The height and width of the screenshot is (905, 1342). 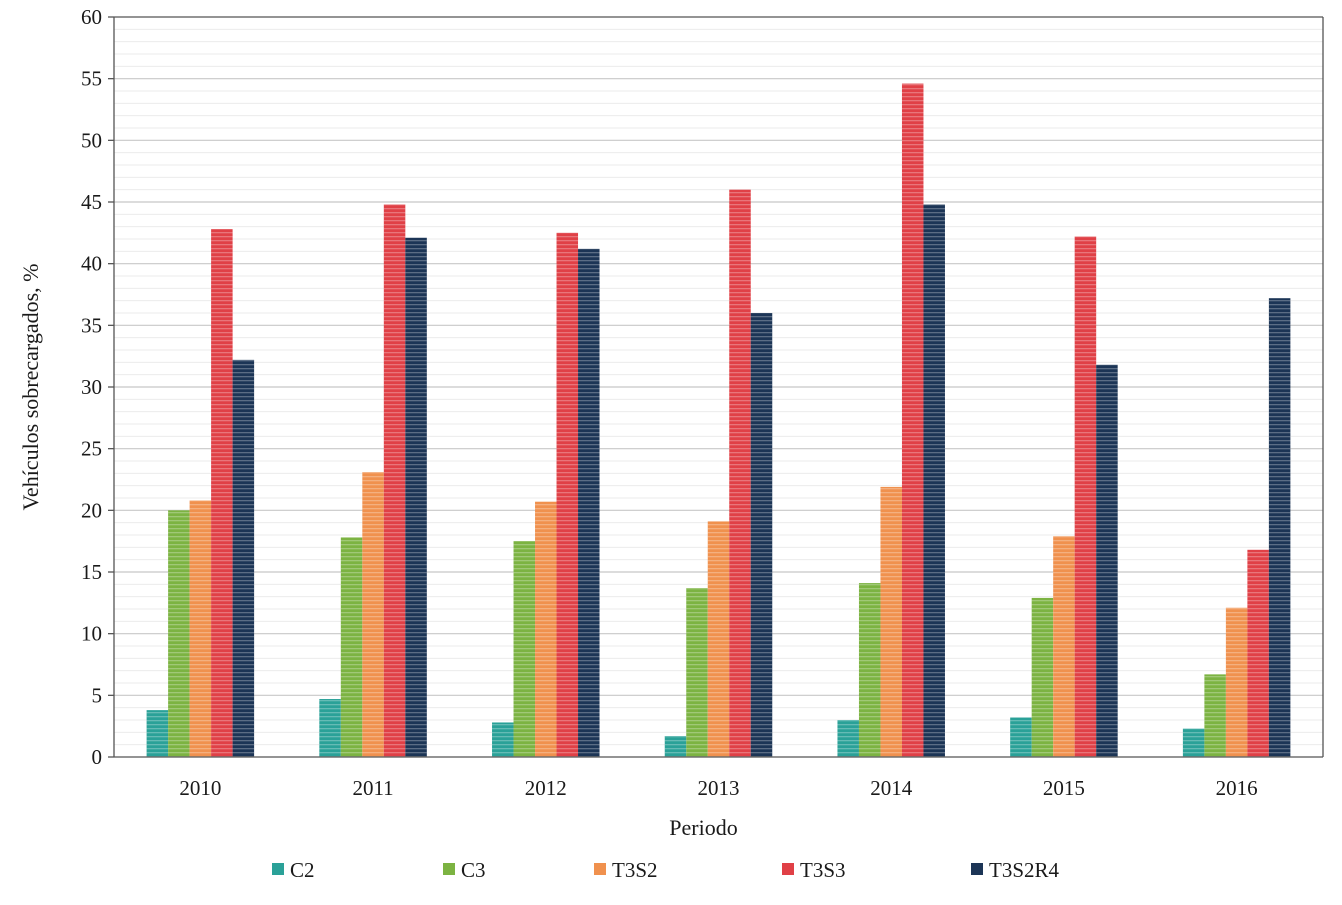 I want to click on bar-c2-2016, so click(x=1193, y=742).